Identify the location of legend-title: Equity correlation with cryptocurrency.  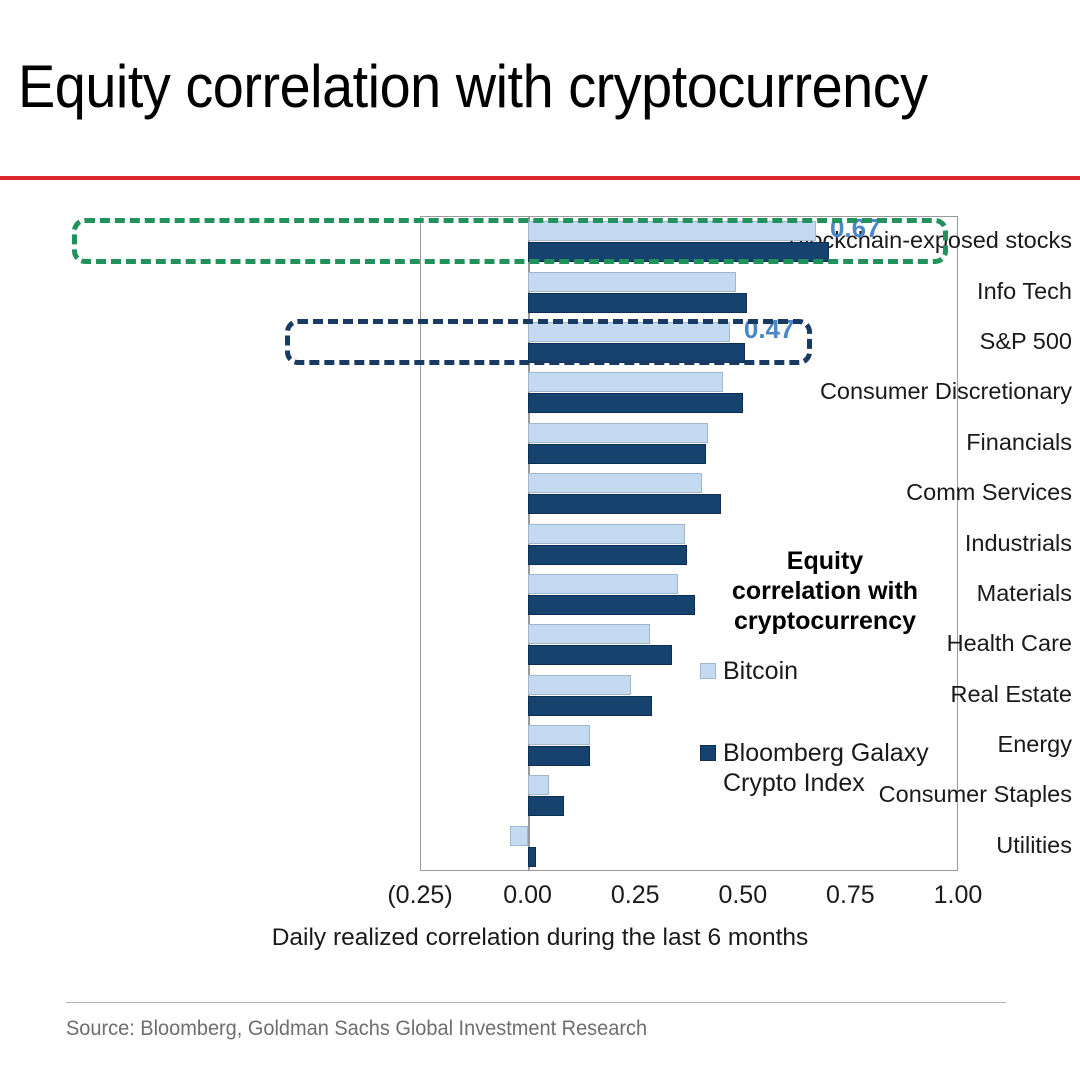
(825, 591).